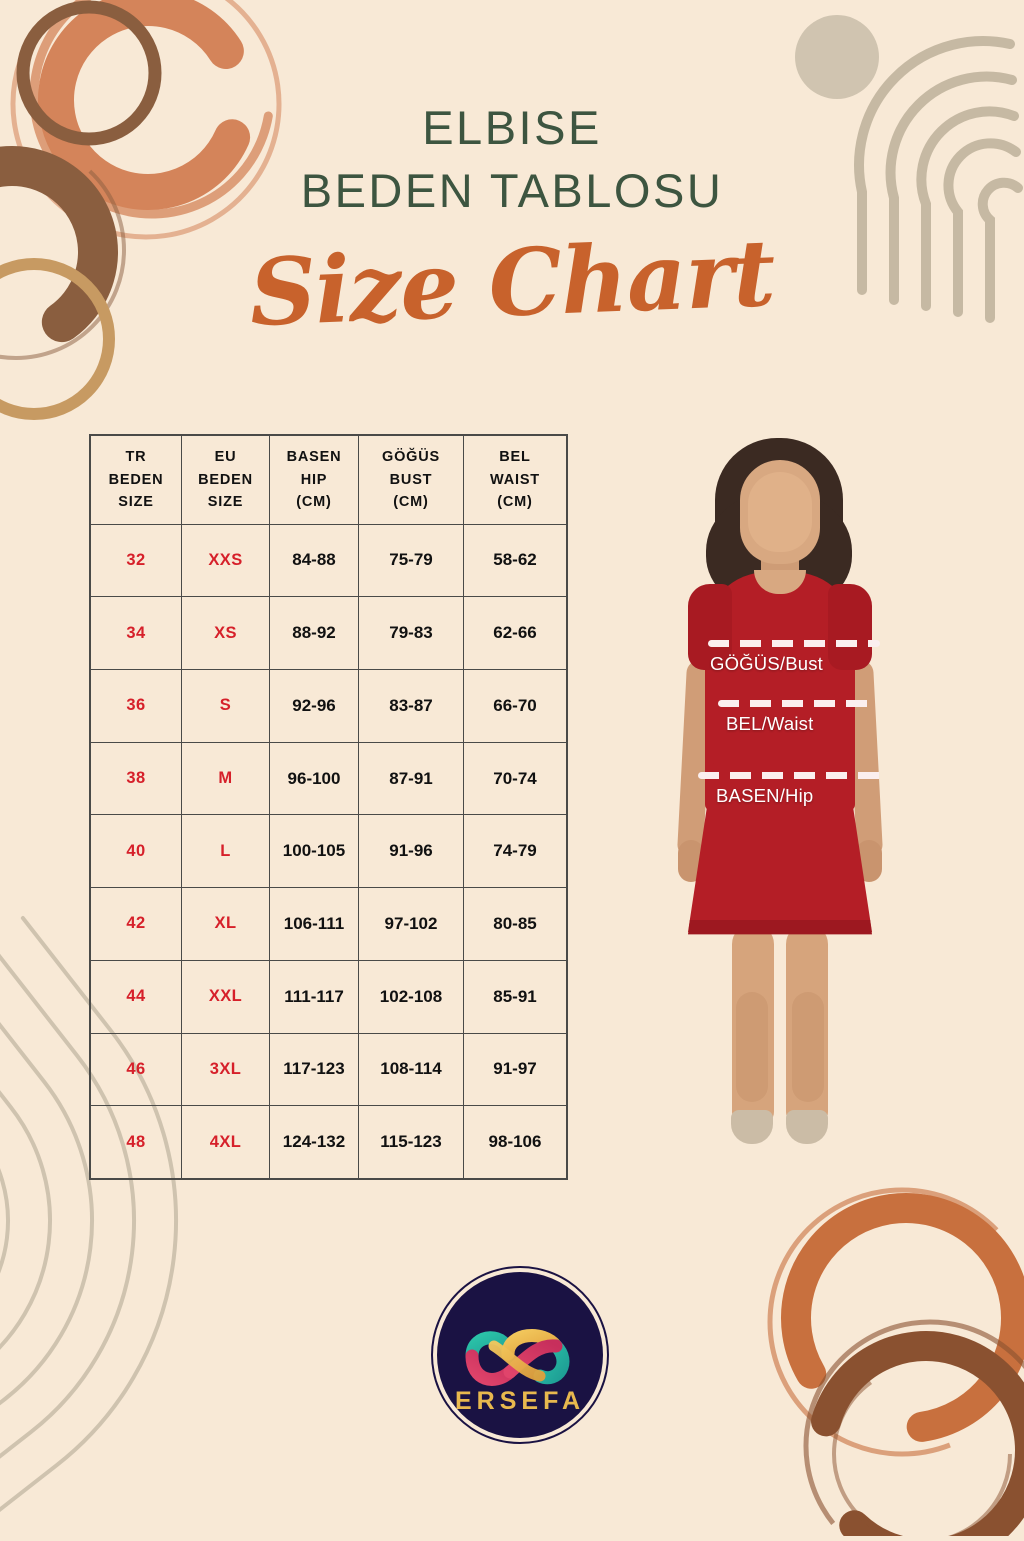  I want to click on ring-tan, so click(57, 339).